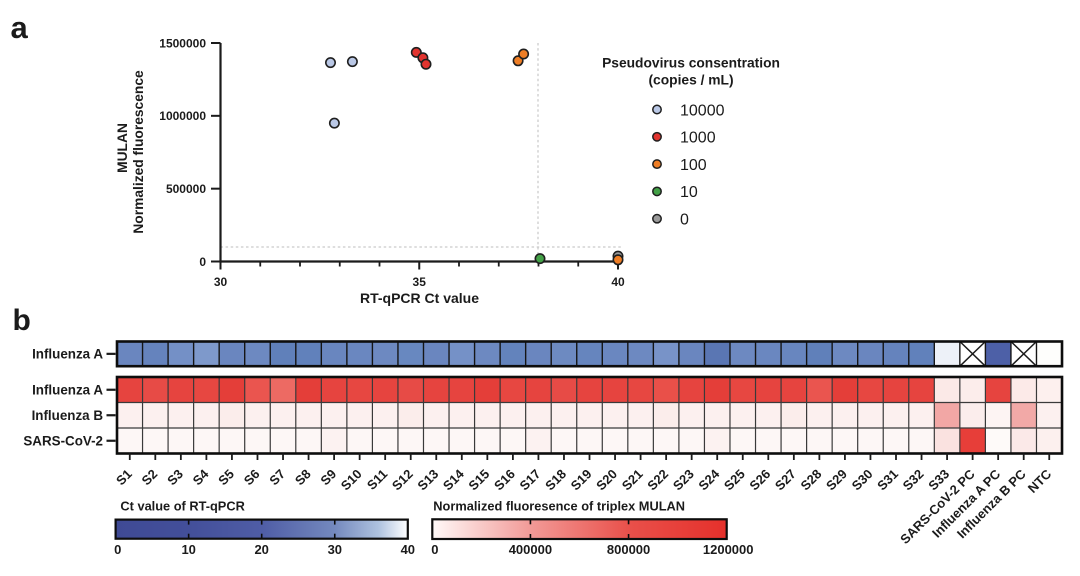 This screenshot has height=576, width=1080. Describe the element at coordinates (182, 43) in the screenshot. I see `svg-text: 1500000` at that location.